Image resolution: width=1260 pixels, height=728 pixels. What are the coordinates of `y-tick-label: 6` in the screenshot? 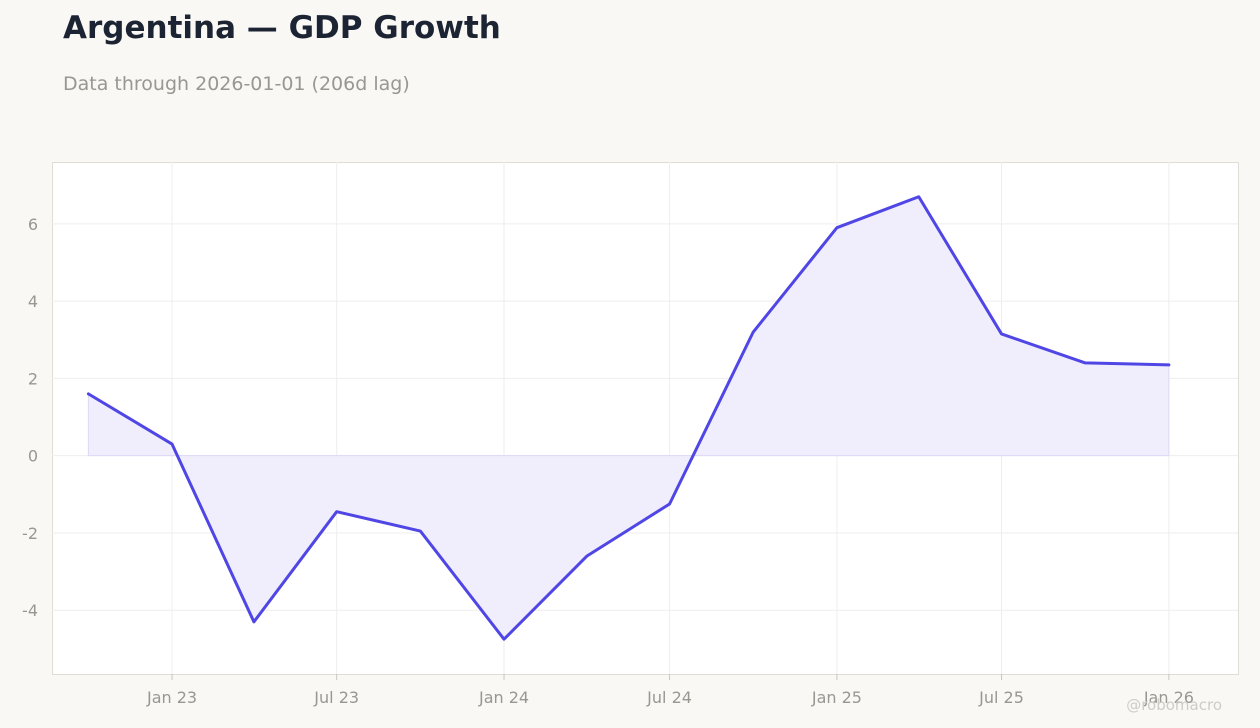 It's located at (33, 224).